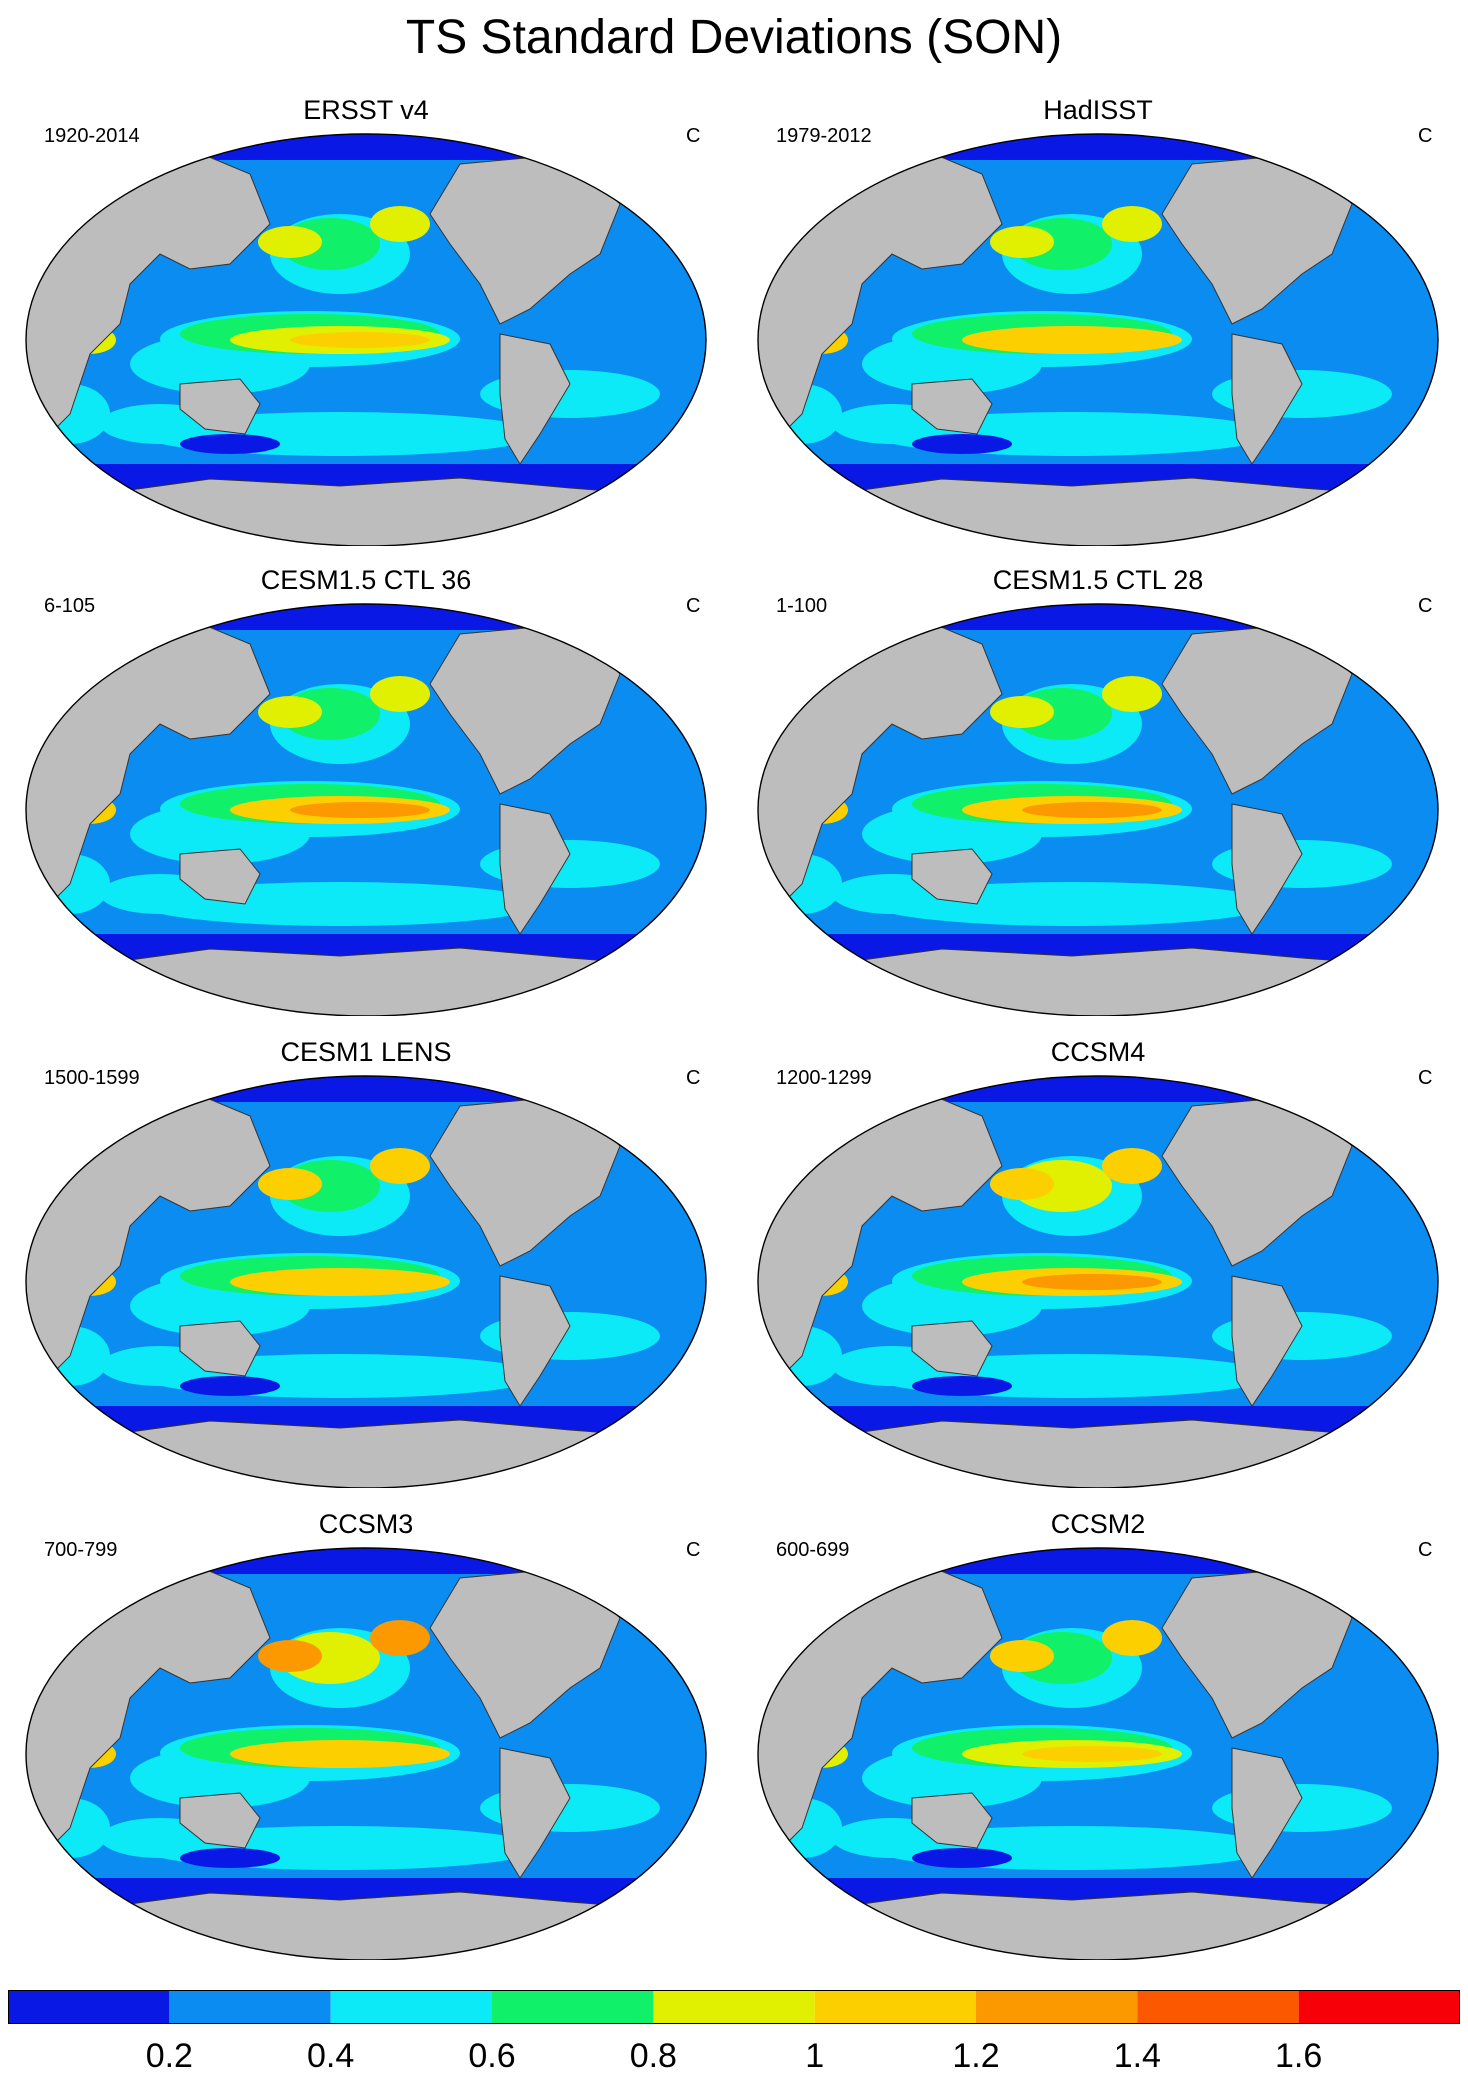  I want to click on map-panel: CCSM3 700-799 C, so click(366, 1734).